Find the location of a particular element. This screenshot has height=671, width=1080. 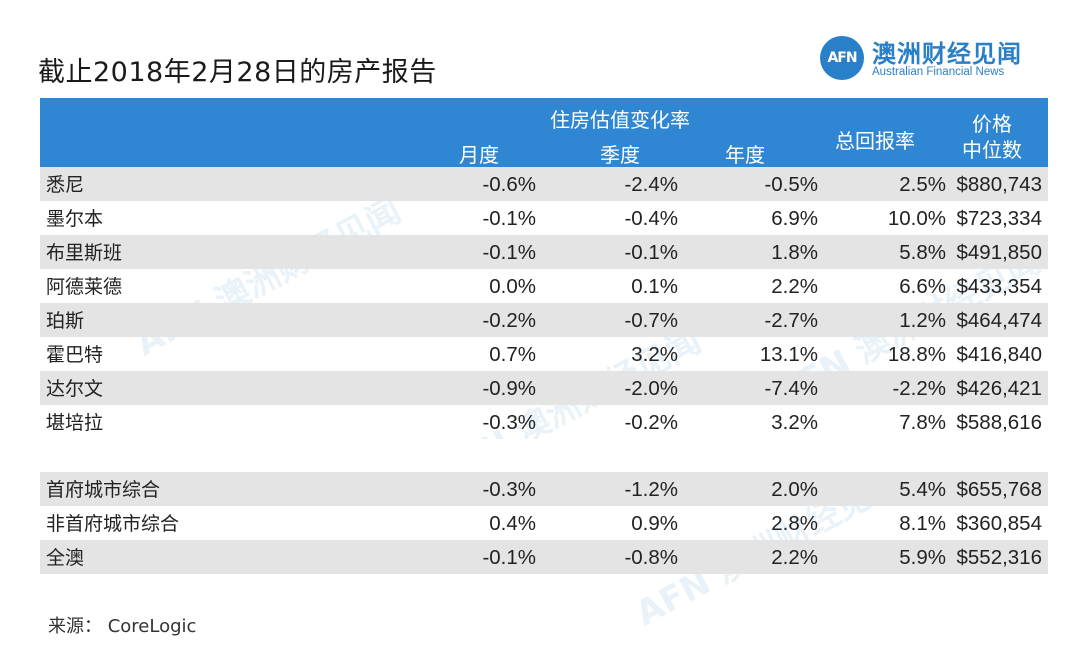

table-row: 非首府城市综合 0.4% 0.9% 2.8% 8.1% $360,854 is located at coordinates (544, 523).